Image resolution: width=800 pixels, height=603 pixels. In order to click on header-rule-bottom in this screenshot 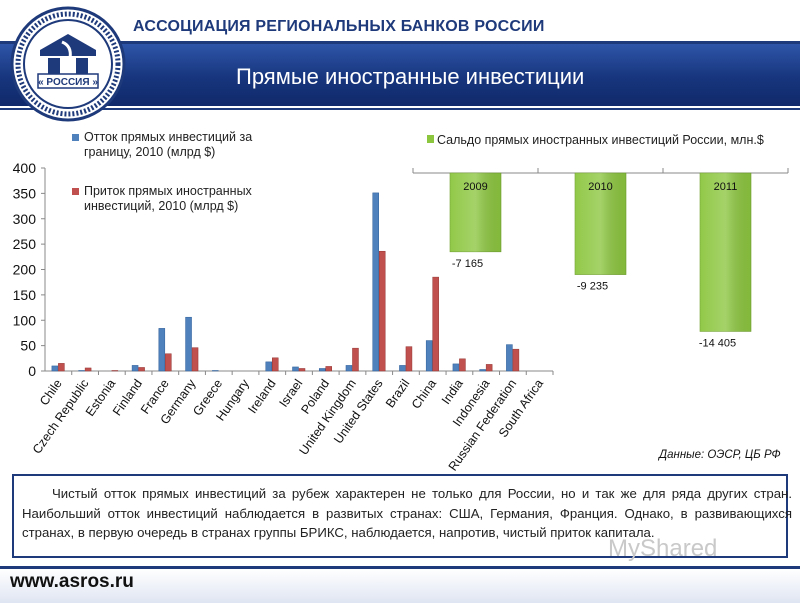, I will do `click(400, 109)`.